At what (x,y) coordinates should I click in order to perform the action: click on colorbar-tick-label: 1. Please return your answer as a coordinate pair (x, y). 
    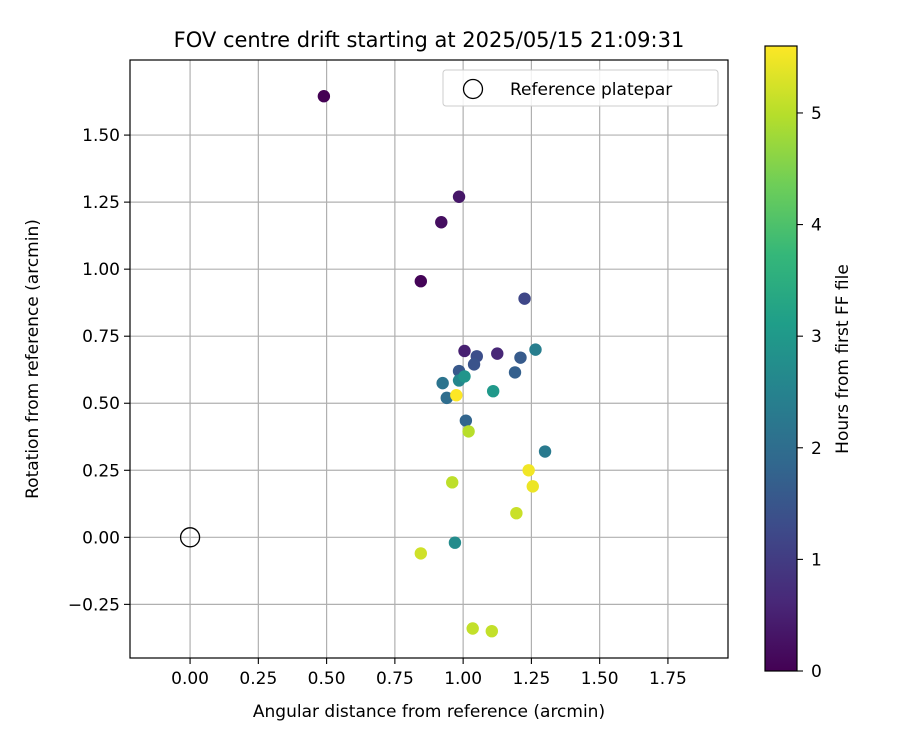
    Looking at the image, I should click on (816, 560).